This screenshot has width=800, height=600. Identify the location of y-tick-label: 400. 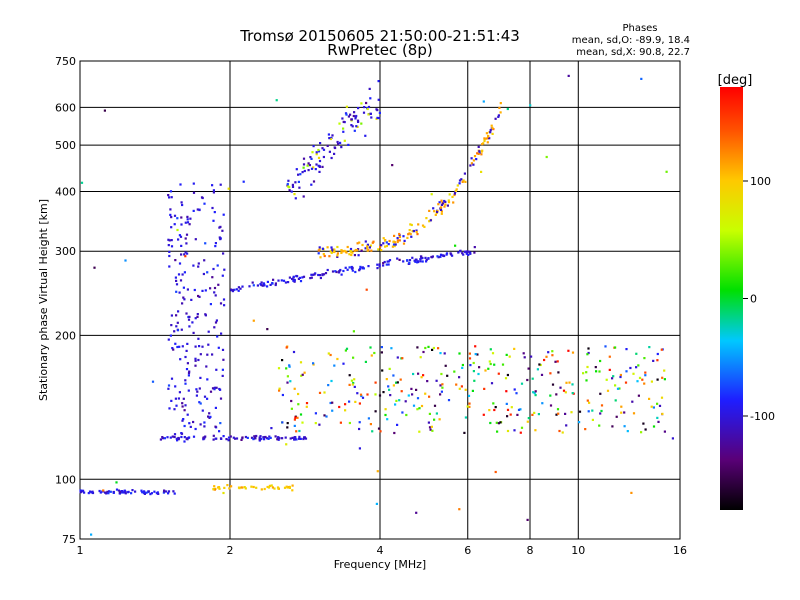
(65, 191).